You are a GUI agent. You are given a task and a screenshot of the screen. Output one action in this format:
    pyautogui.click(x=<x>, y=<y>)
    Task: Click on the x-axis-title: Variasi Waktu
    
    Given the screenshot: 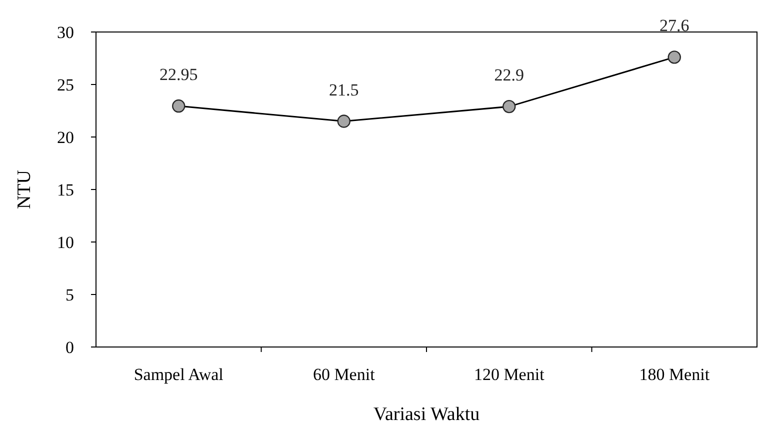 What is the action you would take?
    pyautogui.click(x=426, y=414)
    